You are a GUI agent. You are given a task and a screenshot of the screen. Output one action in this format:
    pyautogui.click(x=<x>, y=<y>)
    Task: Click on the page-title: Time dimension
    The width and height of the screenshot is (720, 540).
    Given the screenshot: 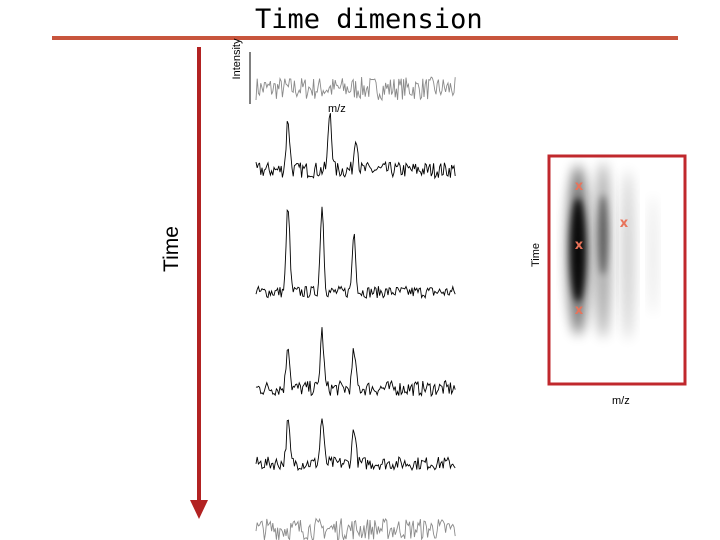 What is the action you would take?
    pyautogui.click(x=369, y=19)
    